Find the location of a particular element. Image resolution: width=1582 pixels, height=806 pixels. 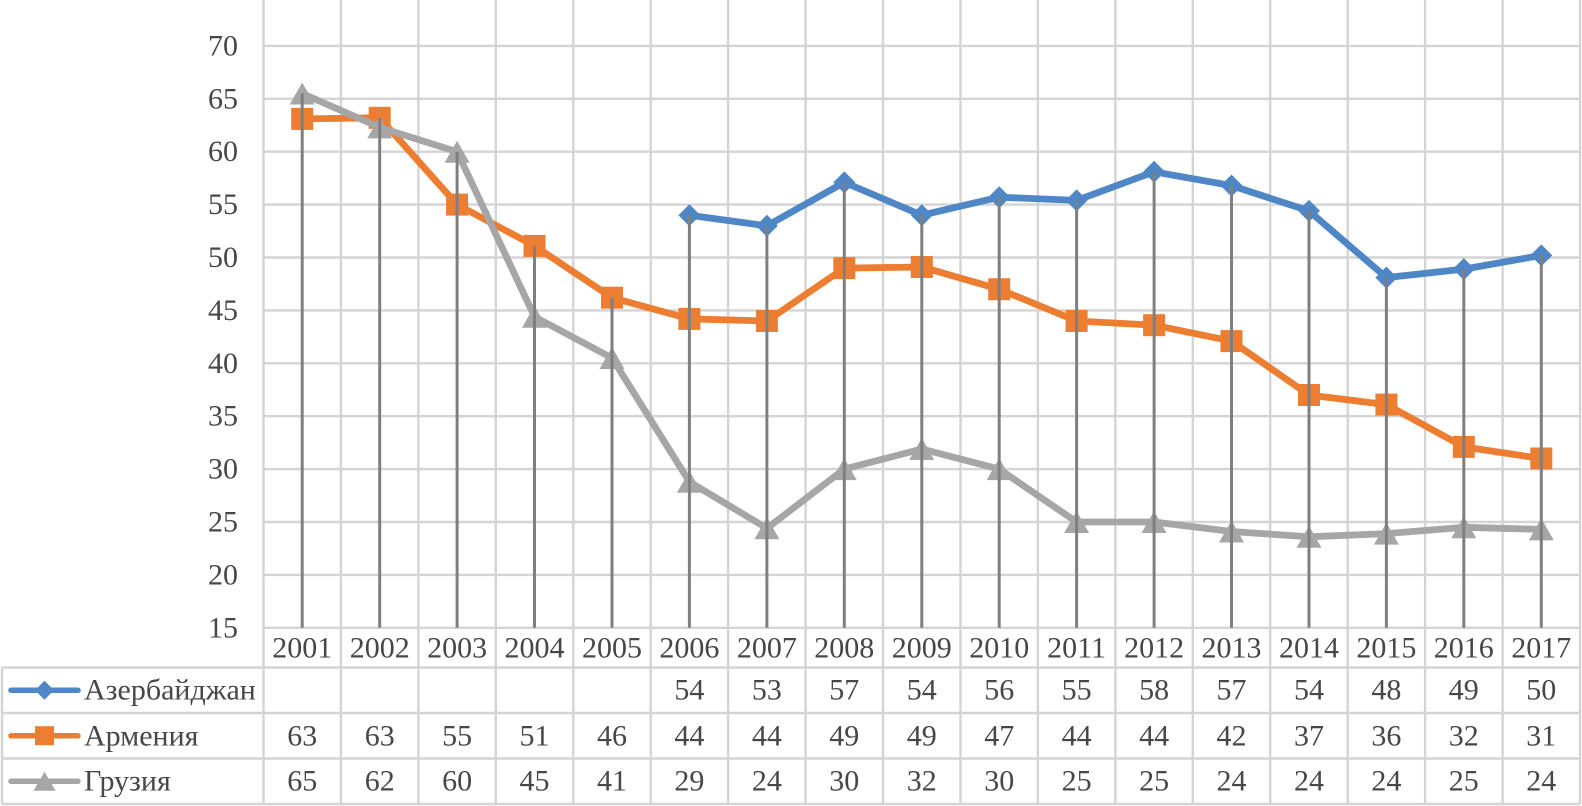

svg-text: 2009 is located at coordinates (922, 648).